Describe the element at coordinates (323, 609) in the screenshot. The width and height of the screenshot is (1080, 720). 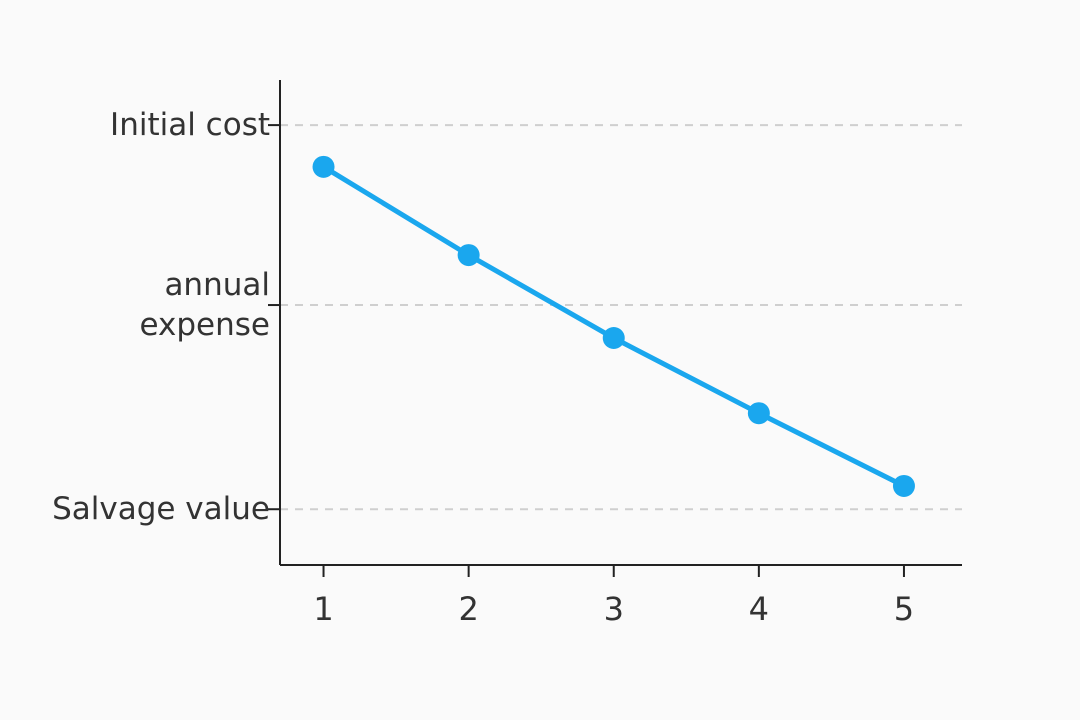
I see `x-tick-label: 1` at that location.